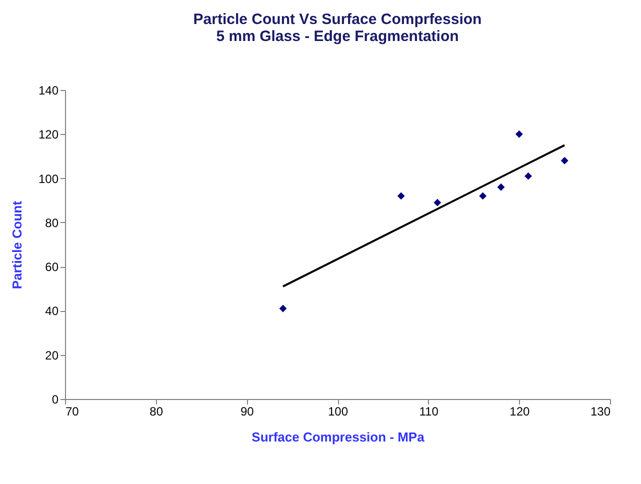 This screenshot has width=641, height=484. I want to click on x-tick-label: 90, so click(247, 411).